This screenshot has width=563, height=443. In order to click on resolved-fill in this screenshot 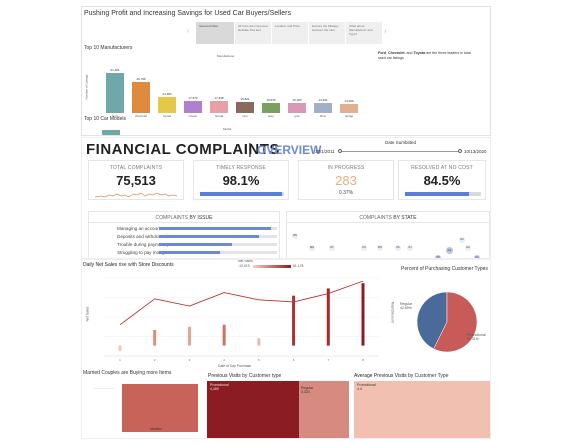, I will do `click(437, 194)`.